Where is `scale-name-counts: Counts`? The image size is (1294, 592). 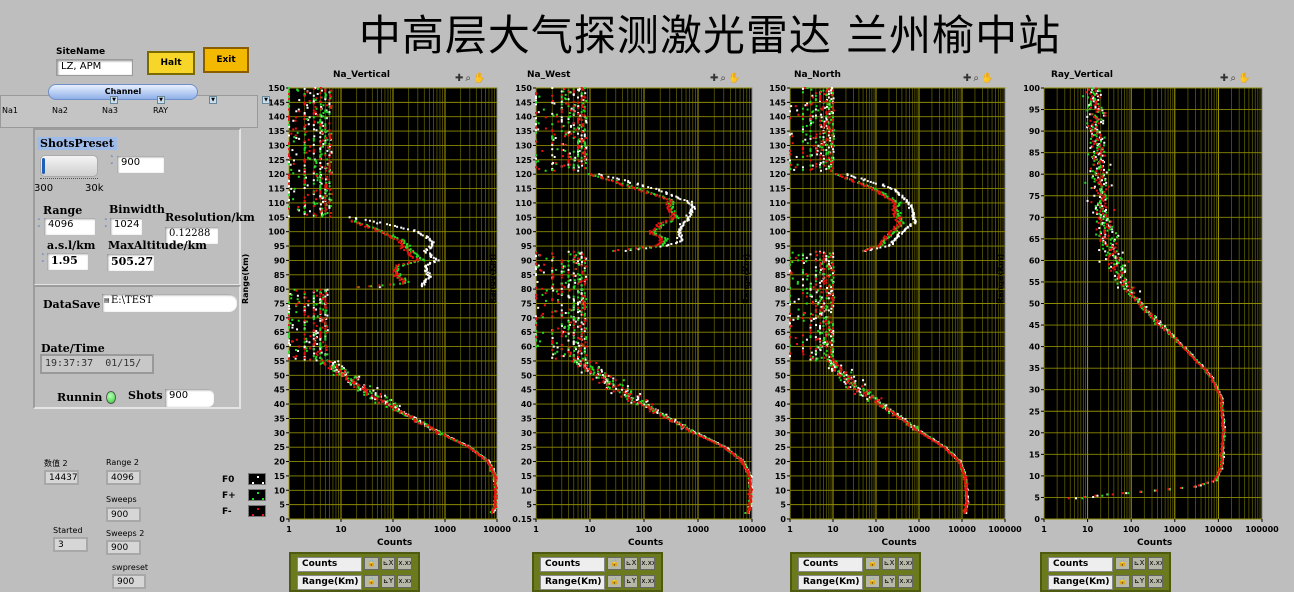
scale-name-counts: Counts is located at coordinates (830, 564).